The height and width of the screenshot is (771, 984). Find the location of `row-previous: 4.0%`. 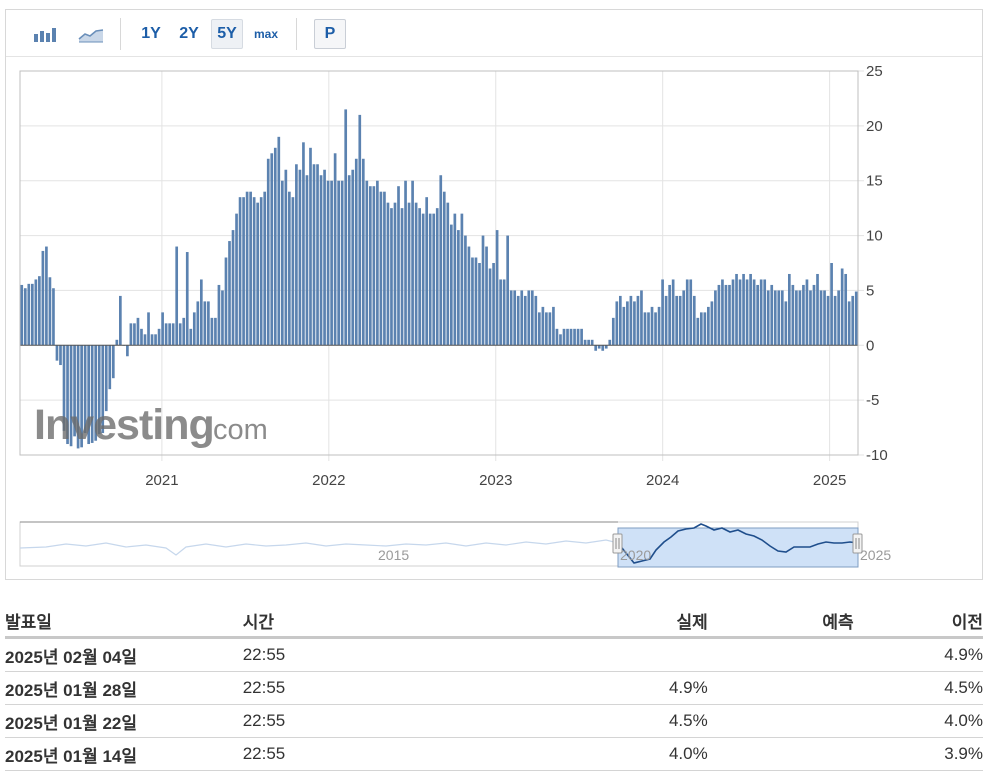

row-previous: 4.0% is located at coordinates (918, 721).